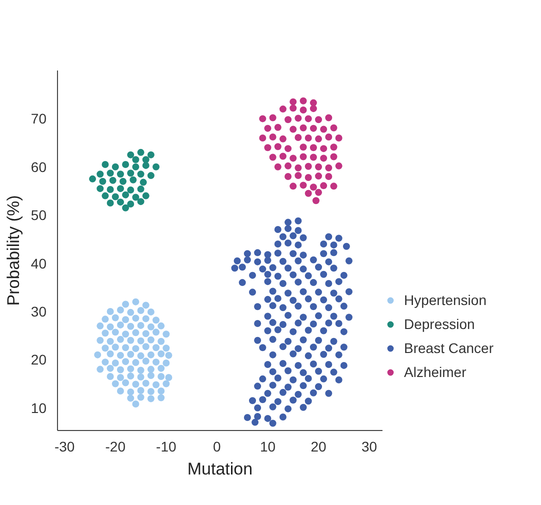 This screenshot has width=541, height=505. I want to click on y-tick-label: 10, so click(38, 408).